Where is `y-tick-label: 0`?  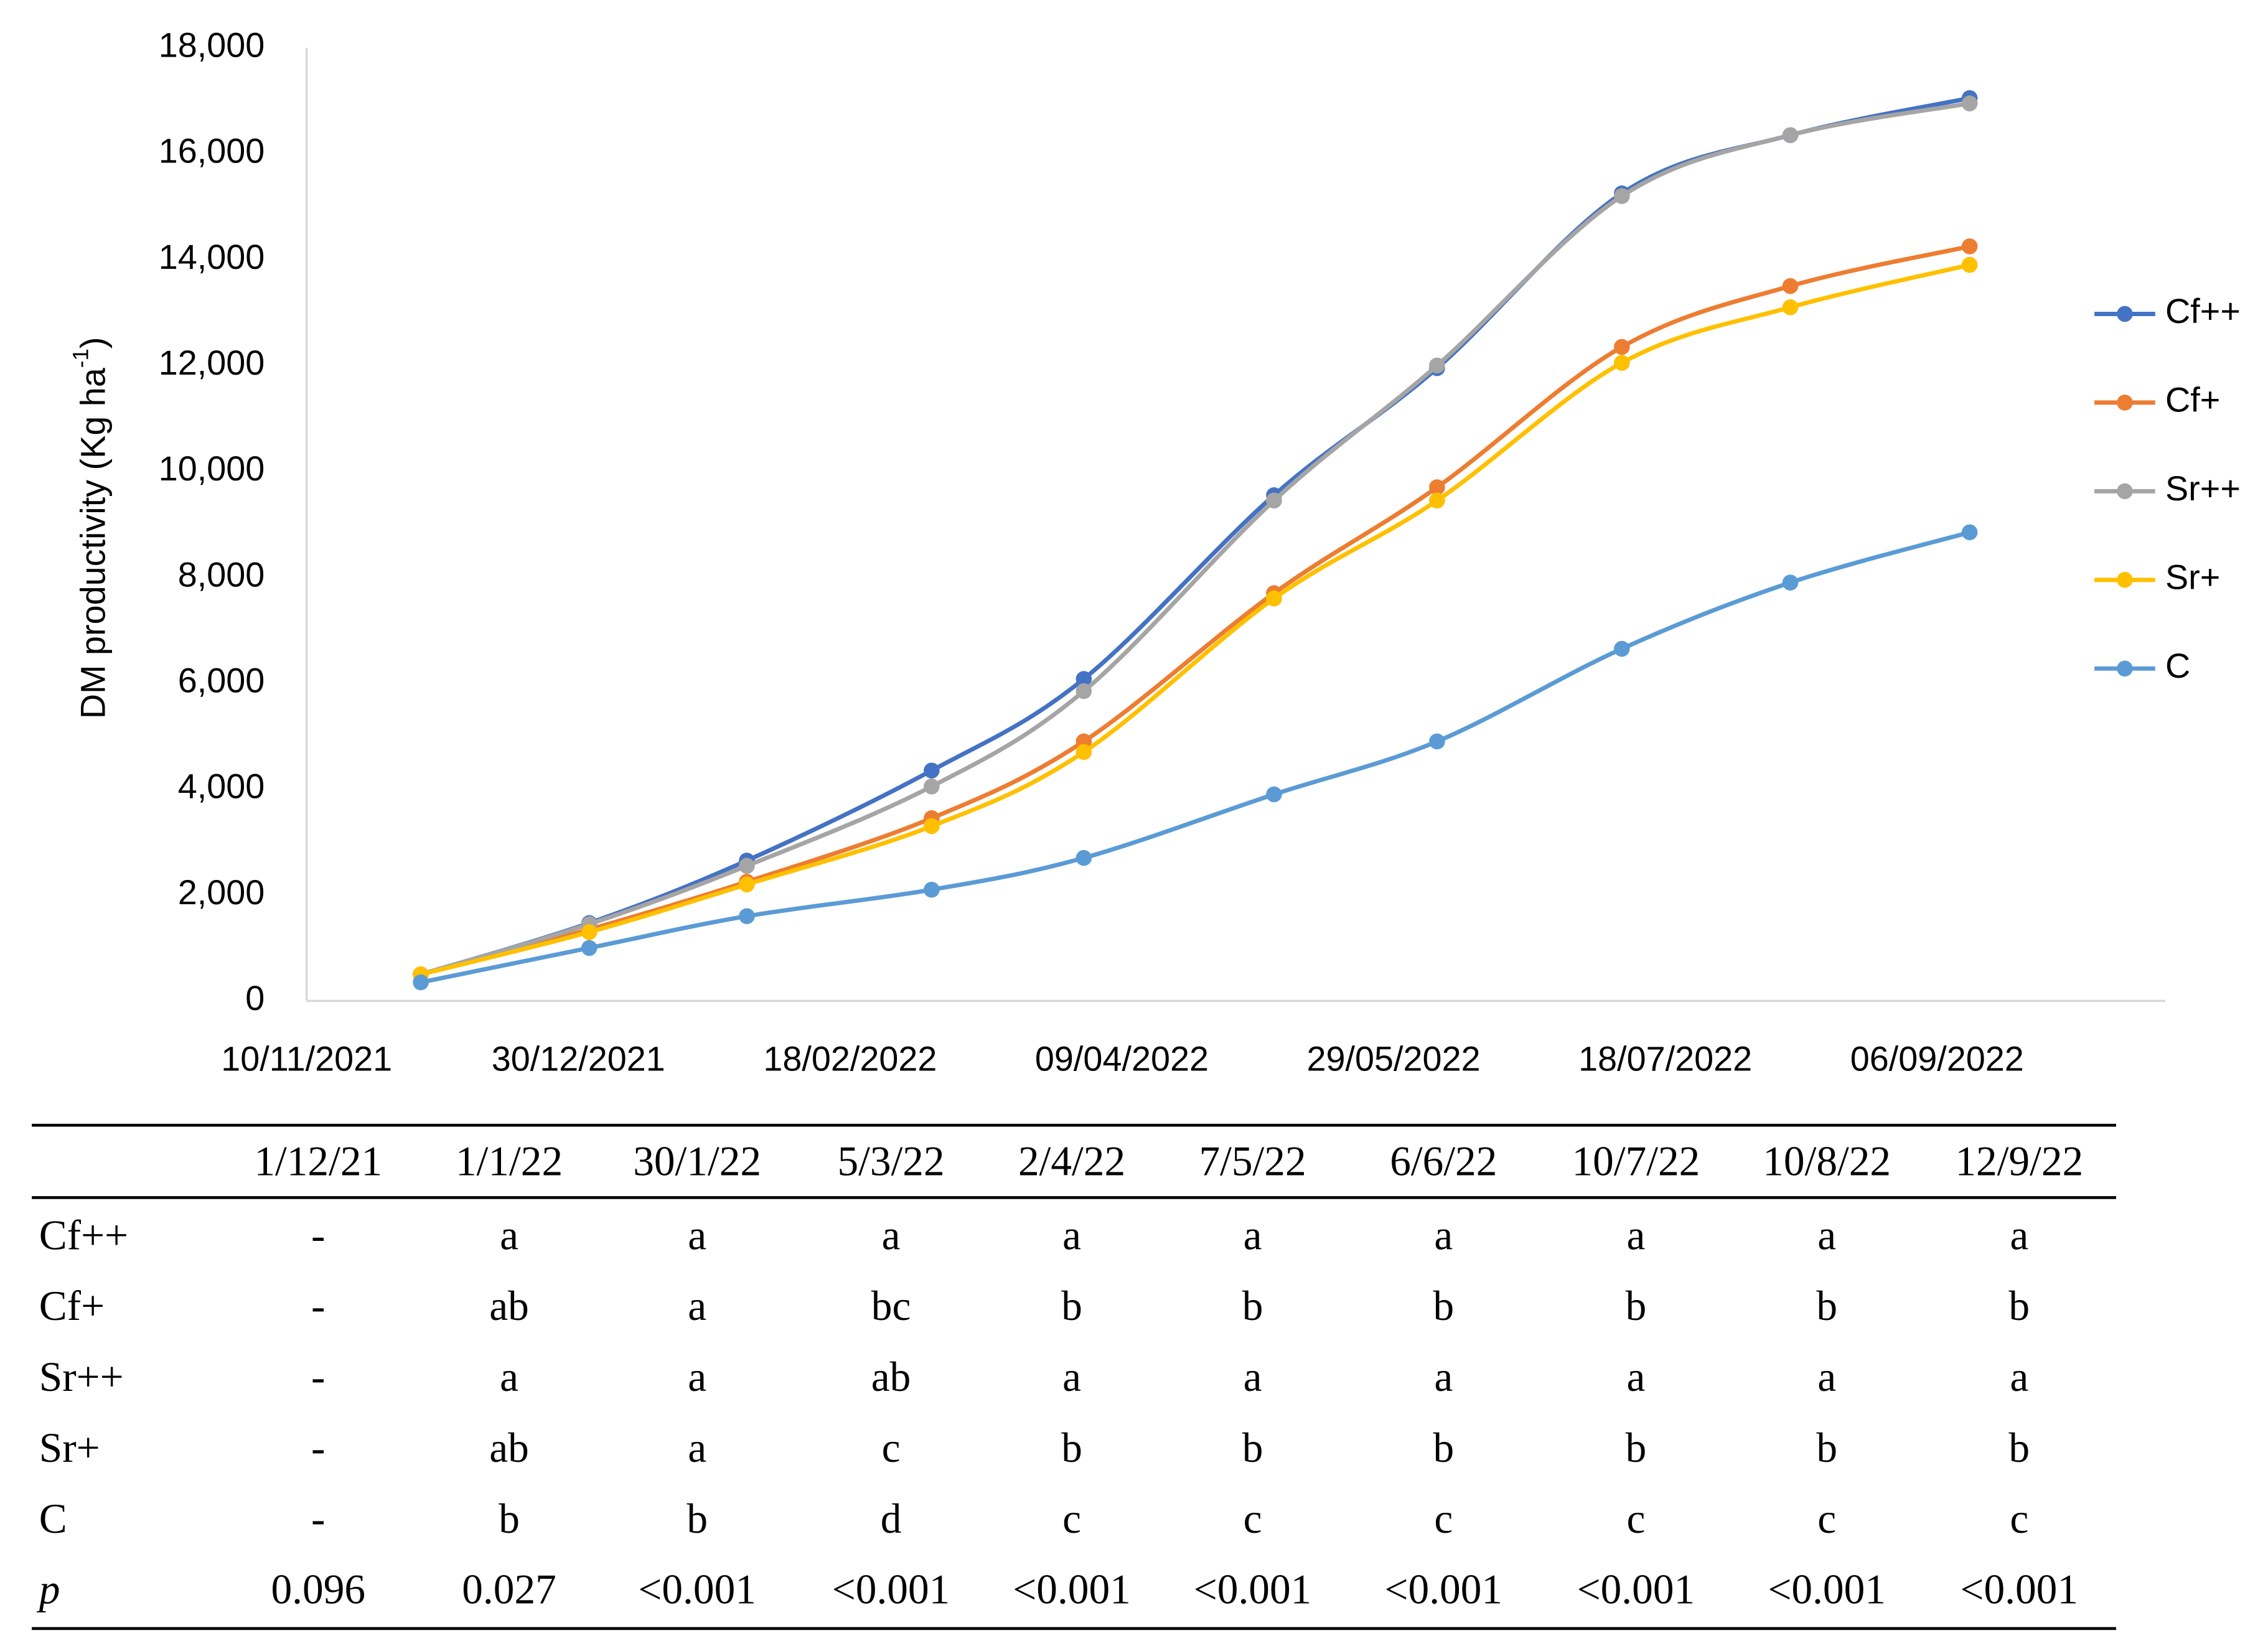 y-tick-label: 0 is located at coordinates (255, 998).